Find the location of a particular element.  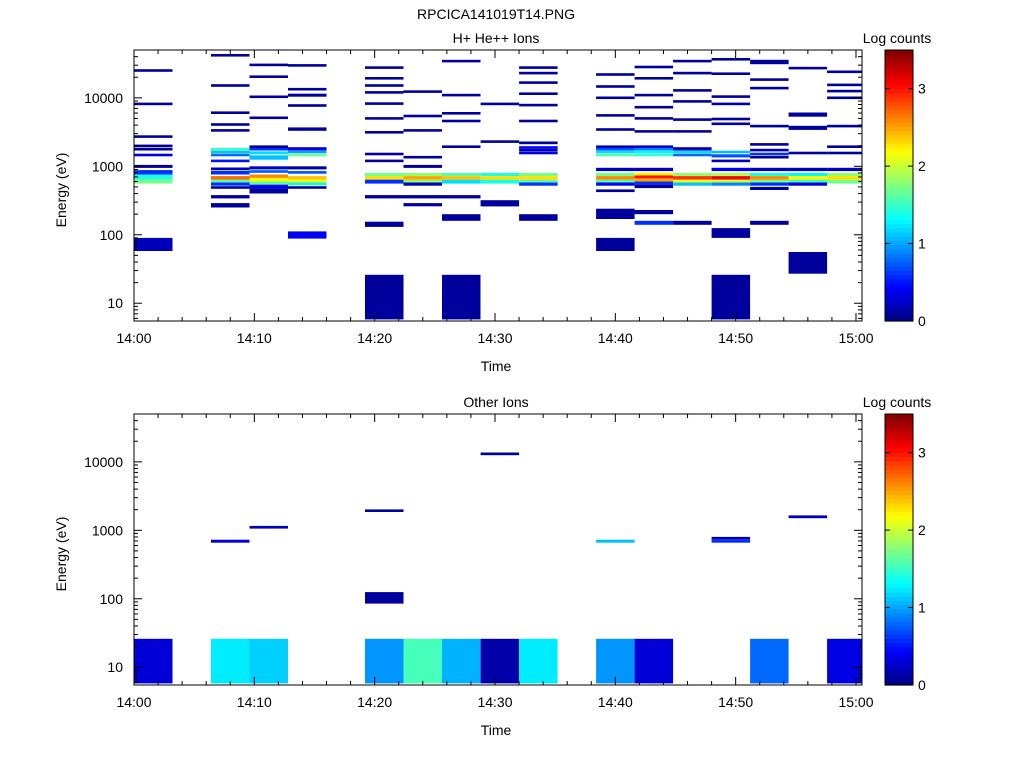

x-tick-label: 14:10 is located at coordinates (254, 338).